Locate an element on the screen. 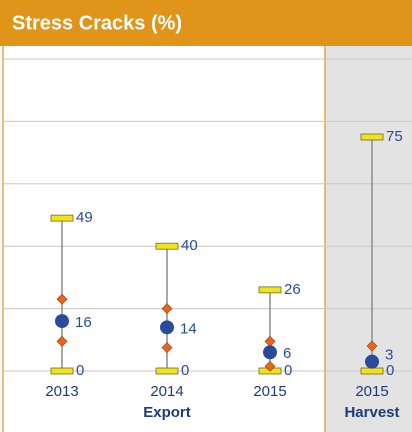  max-label: 26 is located at coordinates (292, 289).